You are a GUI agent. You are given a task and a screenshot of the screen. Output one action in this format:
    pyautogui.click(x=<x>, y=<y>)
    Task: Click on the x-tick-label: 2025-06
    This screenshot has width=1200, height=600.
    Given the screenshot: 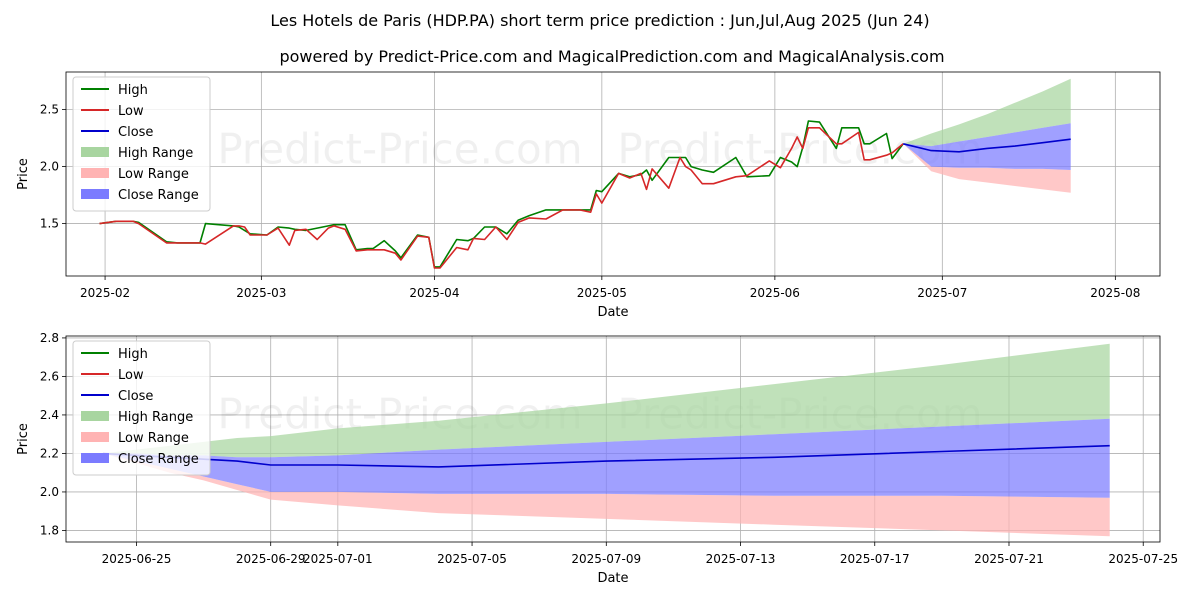 What is the action you would take?
    pyautogui.click(x=775, y=293)
    